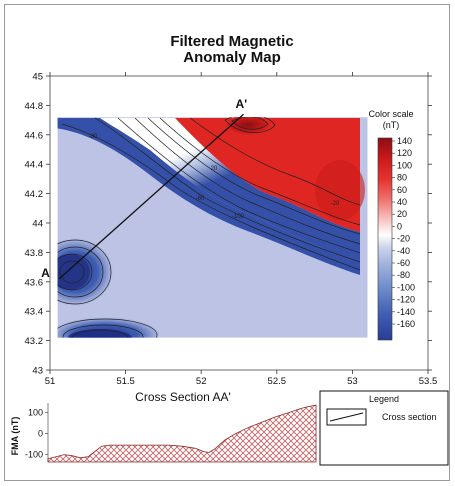 Image resolution: width=455 pixels, height=486 pixels. I want to click on colorbar-tick-label: -120, so click(406, 300).